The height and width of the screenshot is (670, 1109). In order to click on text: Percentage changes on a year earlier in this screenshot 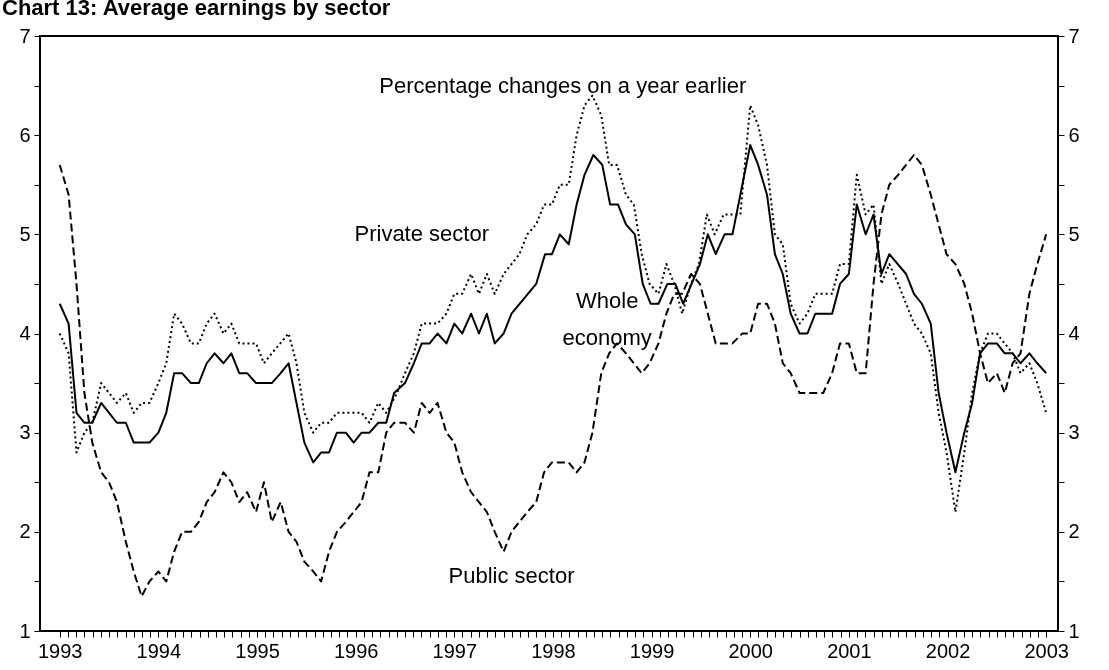, I will do `click(563, 85)`.